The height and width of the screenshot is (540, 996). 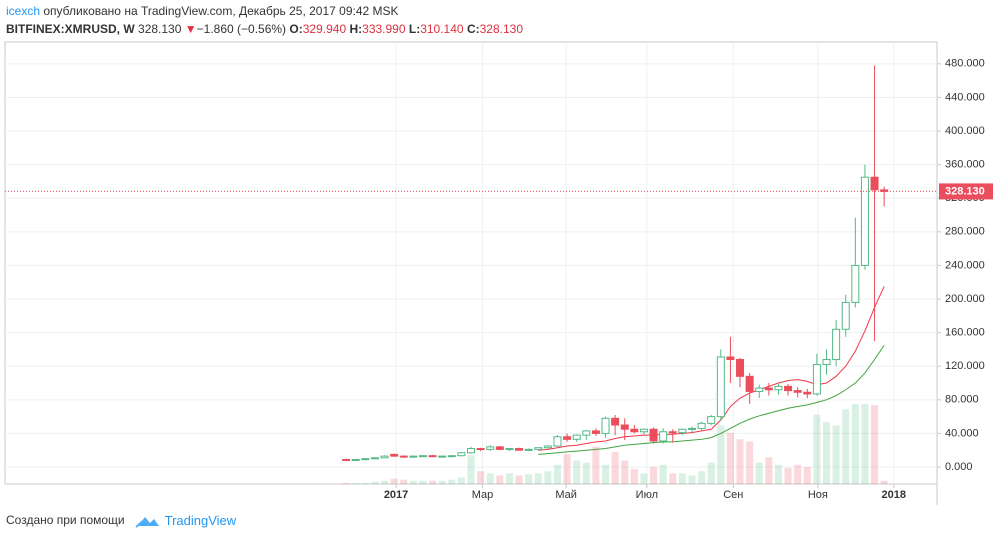 What do you see at coordinates (965, 232) in the screenshot?
I see `y-tick-label: 280.000` at bounding box center [965, 232].